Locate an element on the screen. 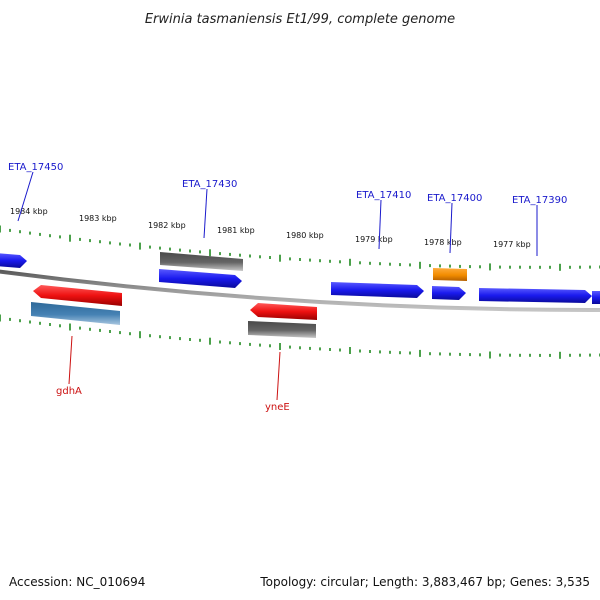 This screenshot has height=600, width=600. gene-forward-1978 is located at coordinates (449, 293).